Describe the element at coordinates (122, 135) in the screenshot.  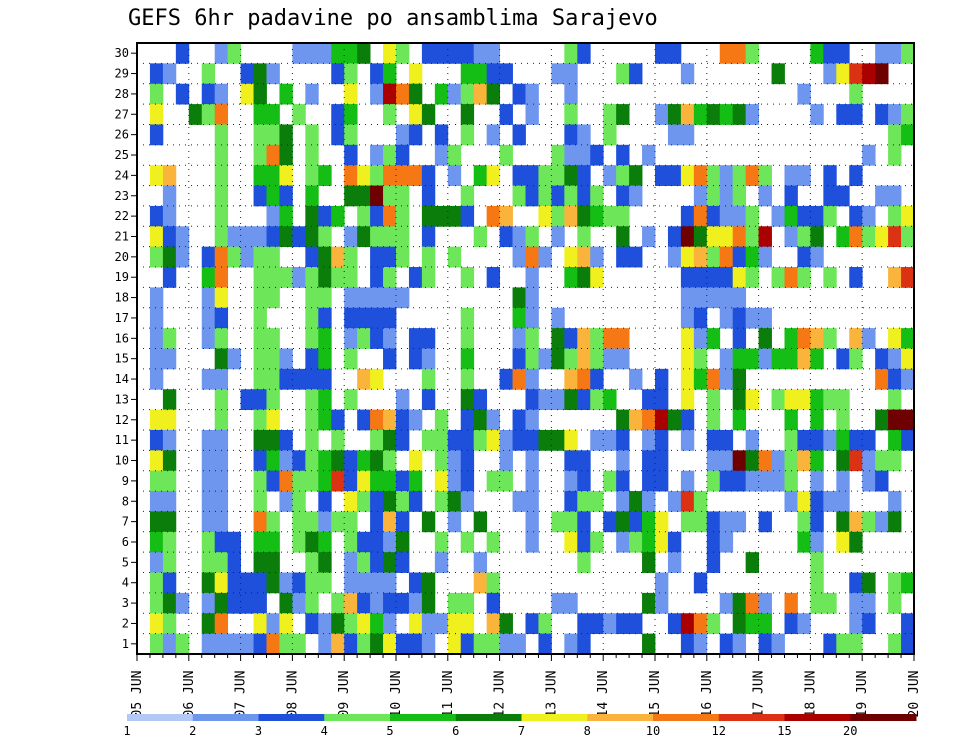
I see `y-tick-label: 26` at that location.